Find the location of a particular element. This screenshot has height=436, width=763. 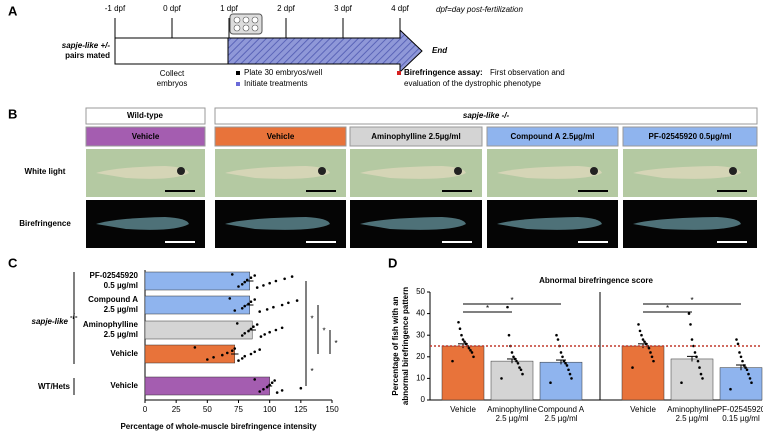

timeline-treated is located at coordinates (325, 51).